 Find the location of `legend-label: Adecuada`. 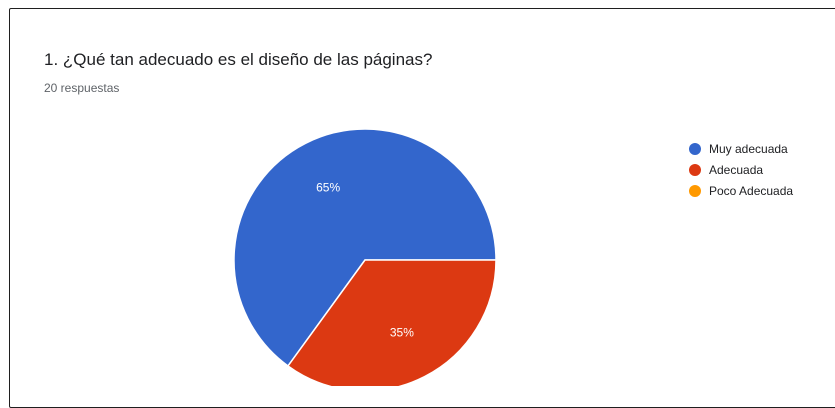

legend-label: Adecuada is located at coordinates (736, 169).